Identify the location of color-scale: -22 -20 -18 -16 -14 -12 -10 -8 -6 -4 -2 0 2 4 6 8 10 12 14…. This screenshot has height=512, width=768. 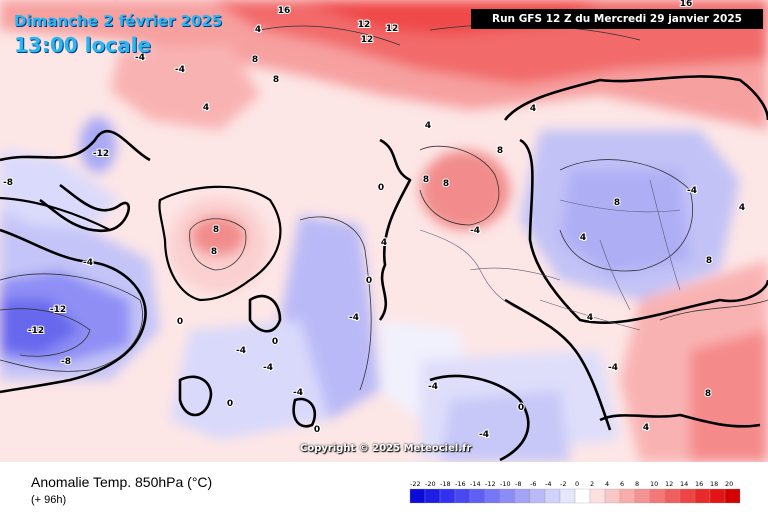
(575, 492).